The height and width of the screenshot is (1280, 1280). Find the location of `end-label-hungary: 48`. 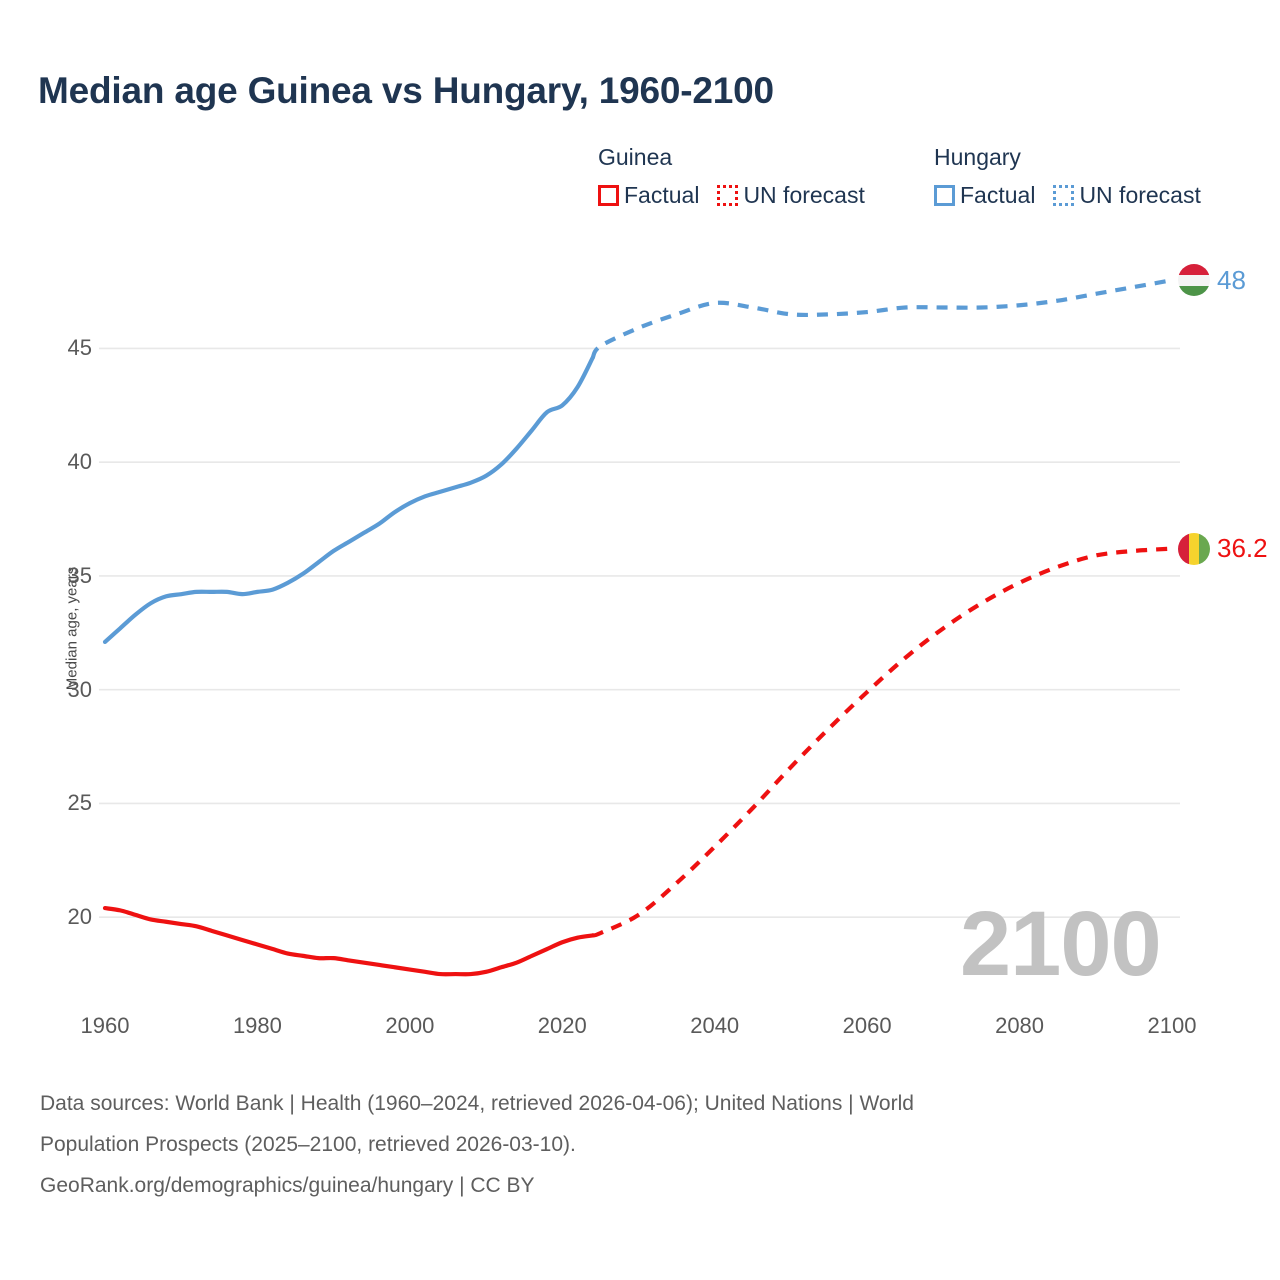

end-label-hungary: 48 is located at coordinates (1212, 280).